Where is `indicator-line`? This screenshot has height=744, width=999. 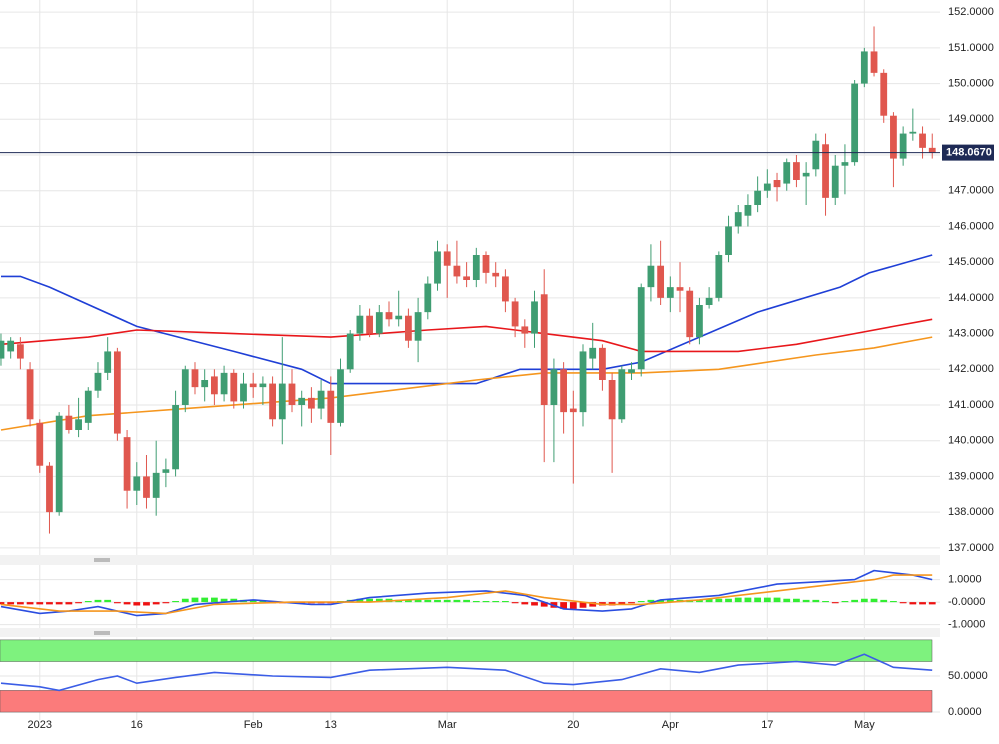 indicator-line is located at coordinates (466, 335).